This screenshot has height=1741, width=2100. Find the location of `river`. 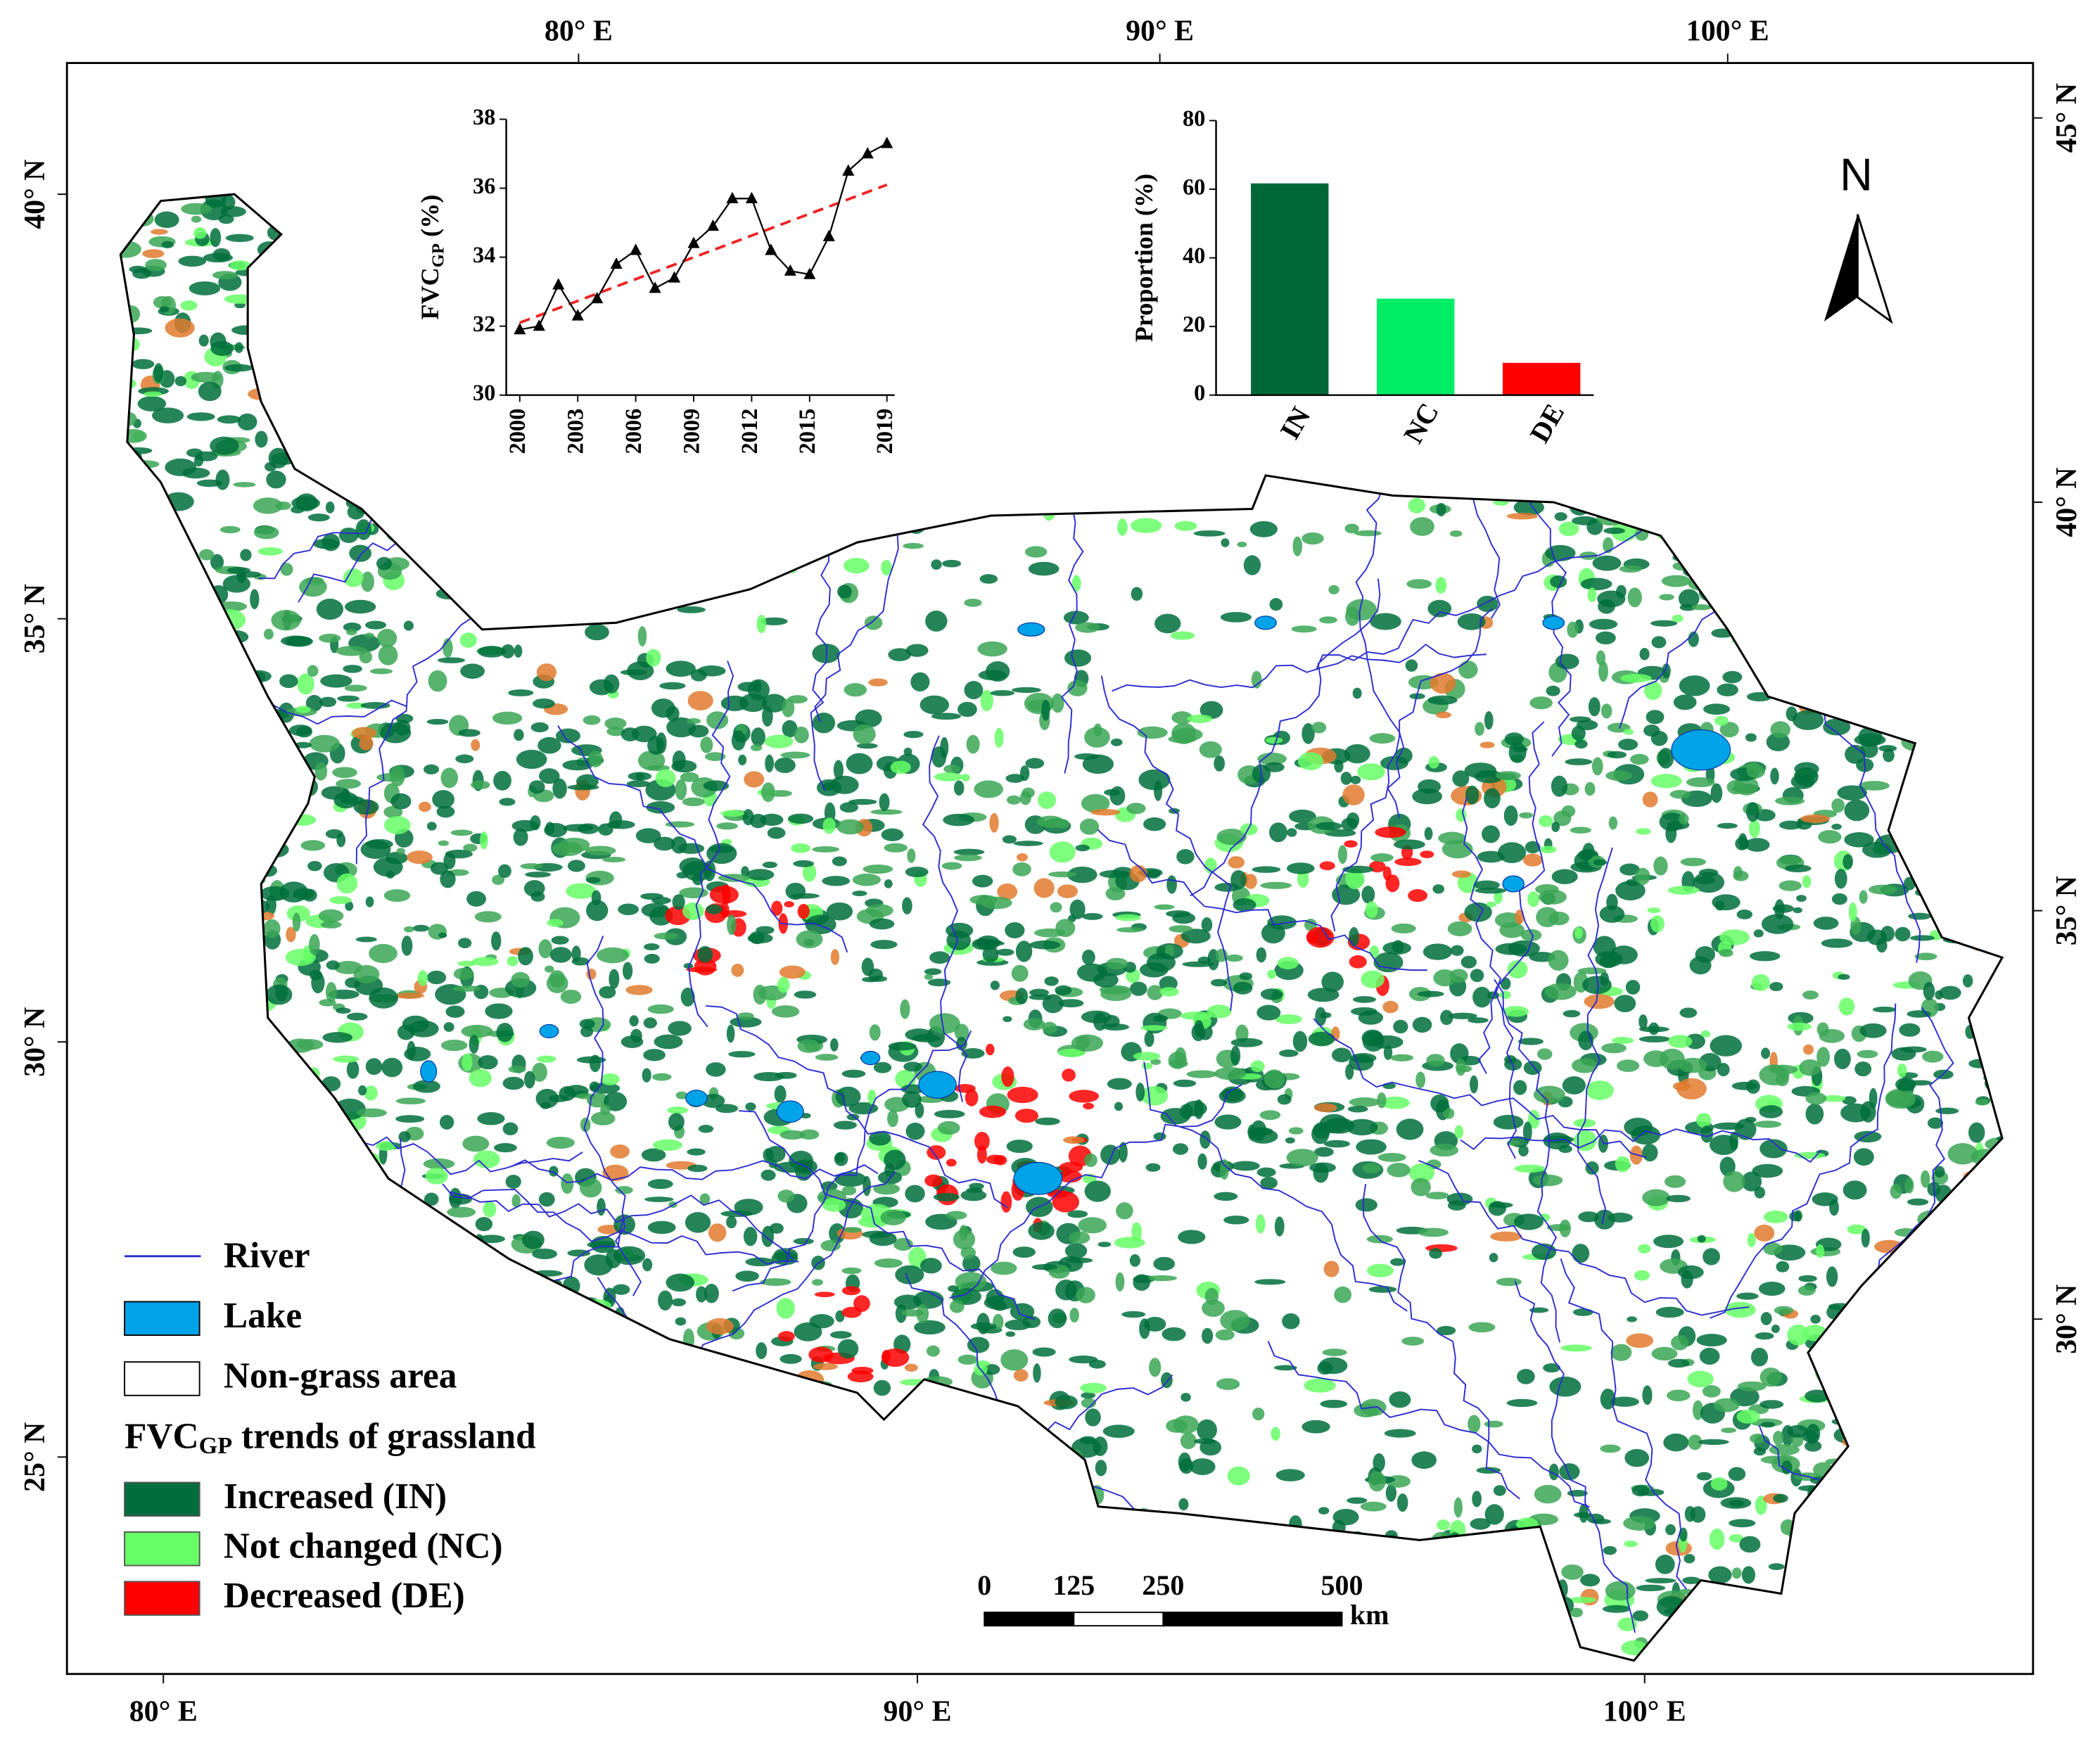

river is located at coordinates (1485, 594).